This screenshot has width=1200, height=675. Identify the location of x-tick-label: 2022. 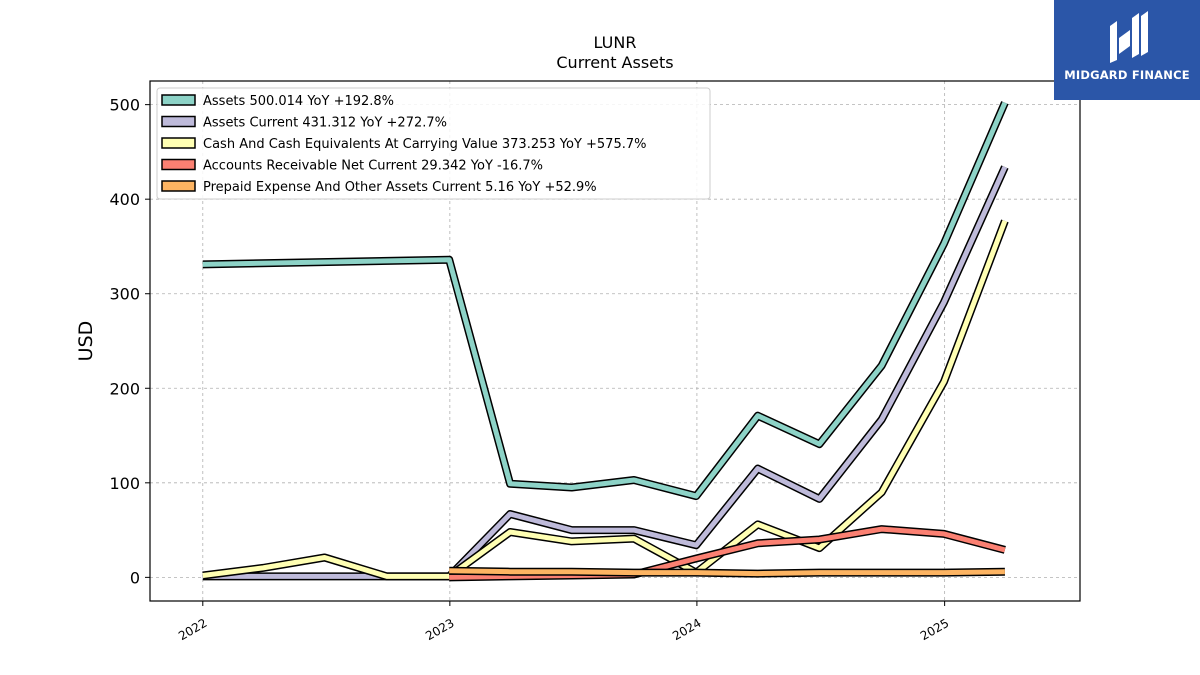
(192, 629).